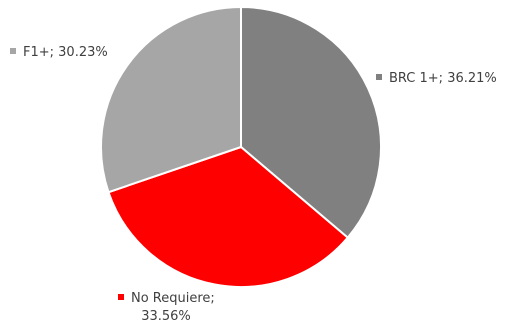 The image size is (524, 331). What do you see at coordinates (443, 78) in the screenshot?
I see `data-label-text-brc-1plus: BRC 1+; 36.21%` at bounding box center [443, 78].